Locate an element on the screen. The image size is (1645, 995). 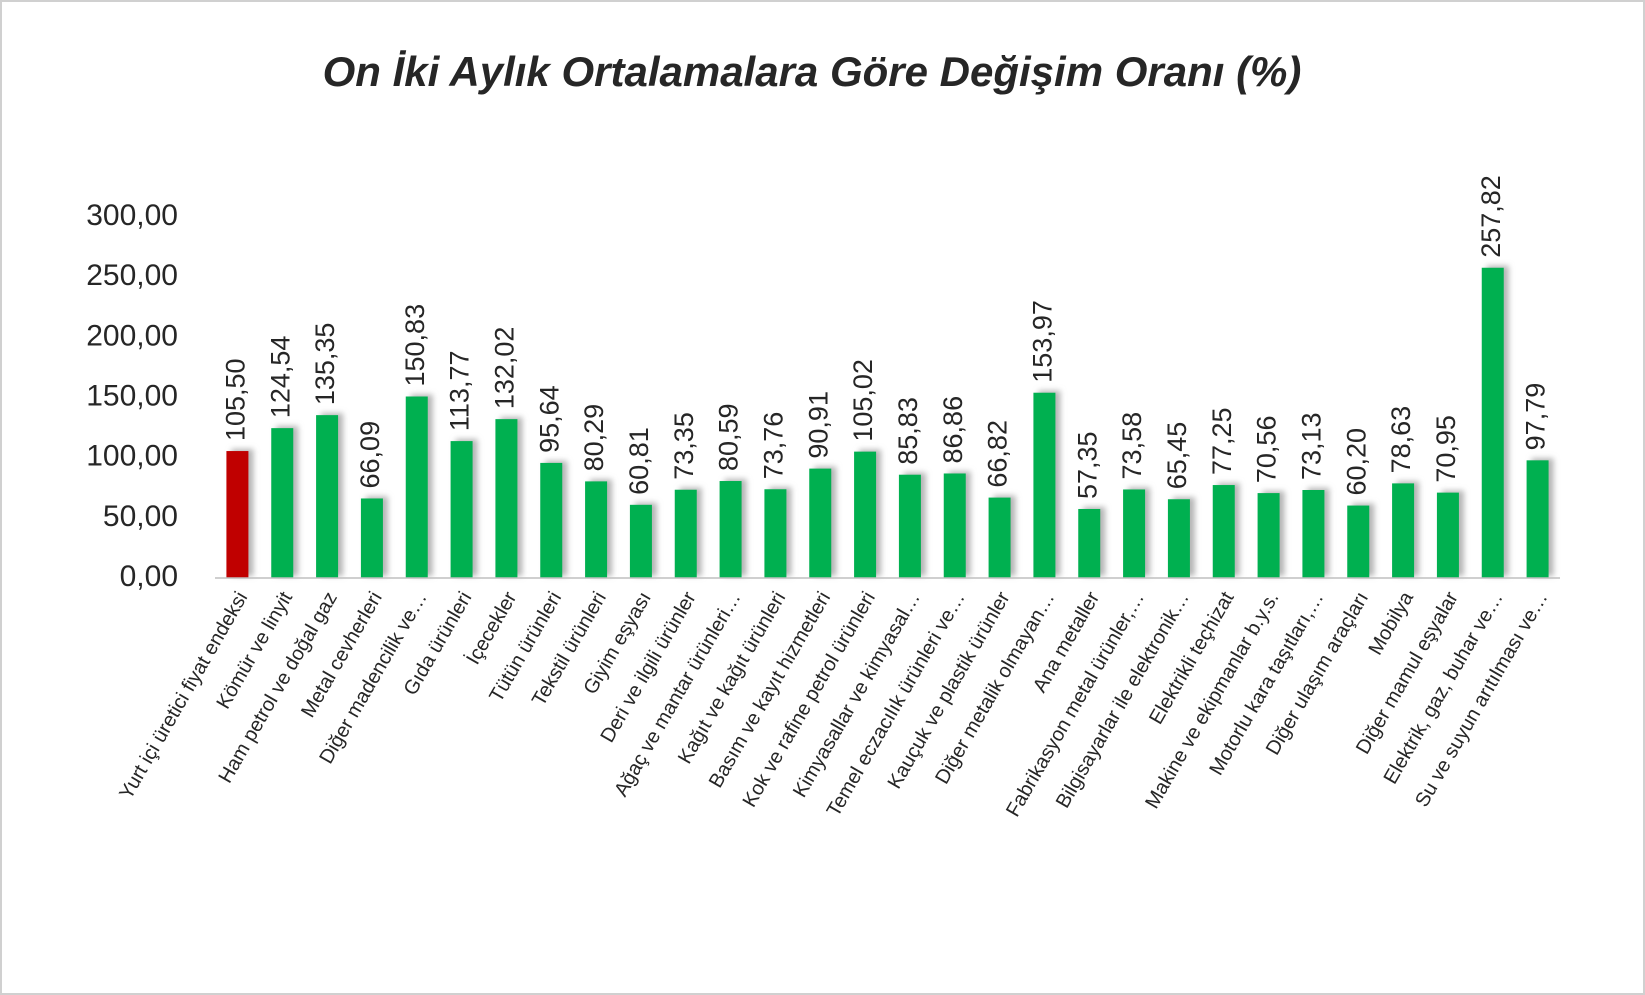
value-label: 66,82 is located at coordinates (998, 454).